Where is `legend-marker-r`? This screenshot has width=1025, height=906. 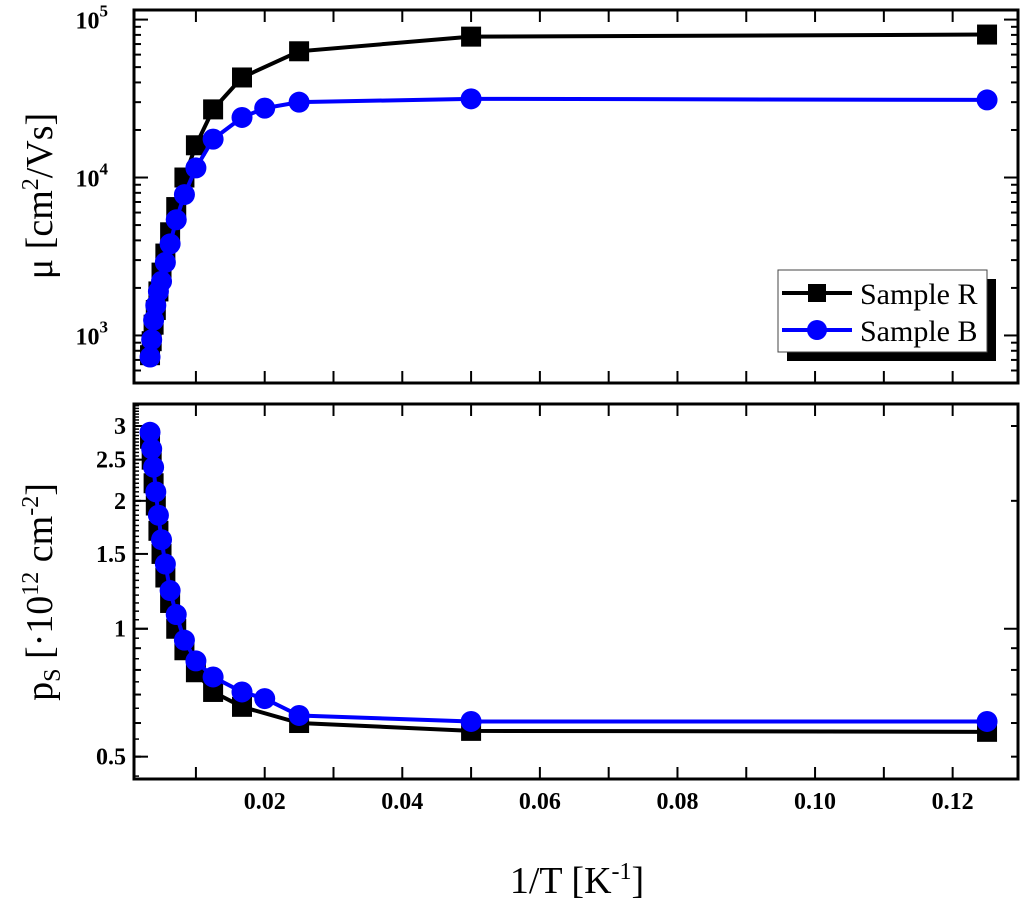 legend-marker-r is located at coordinates (817, 293).